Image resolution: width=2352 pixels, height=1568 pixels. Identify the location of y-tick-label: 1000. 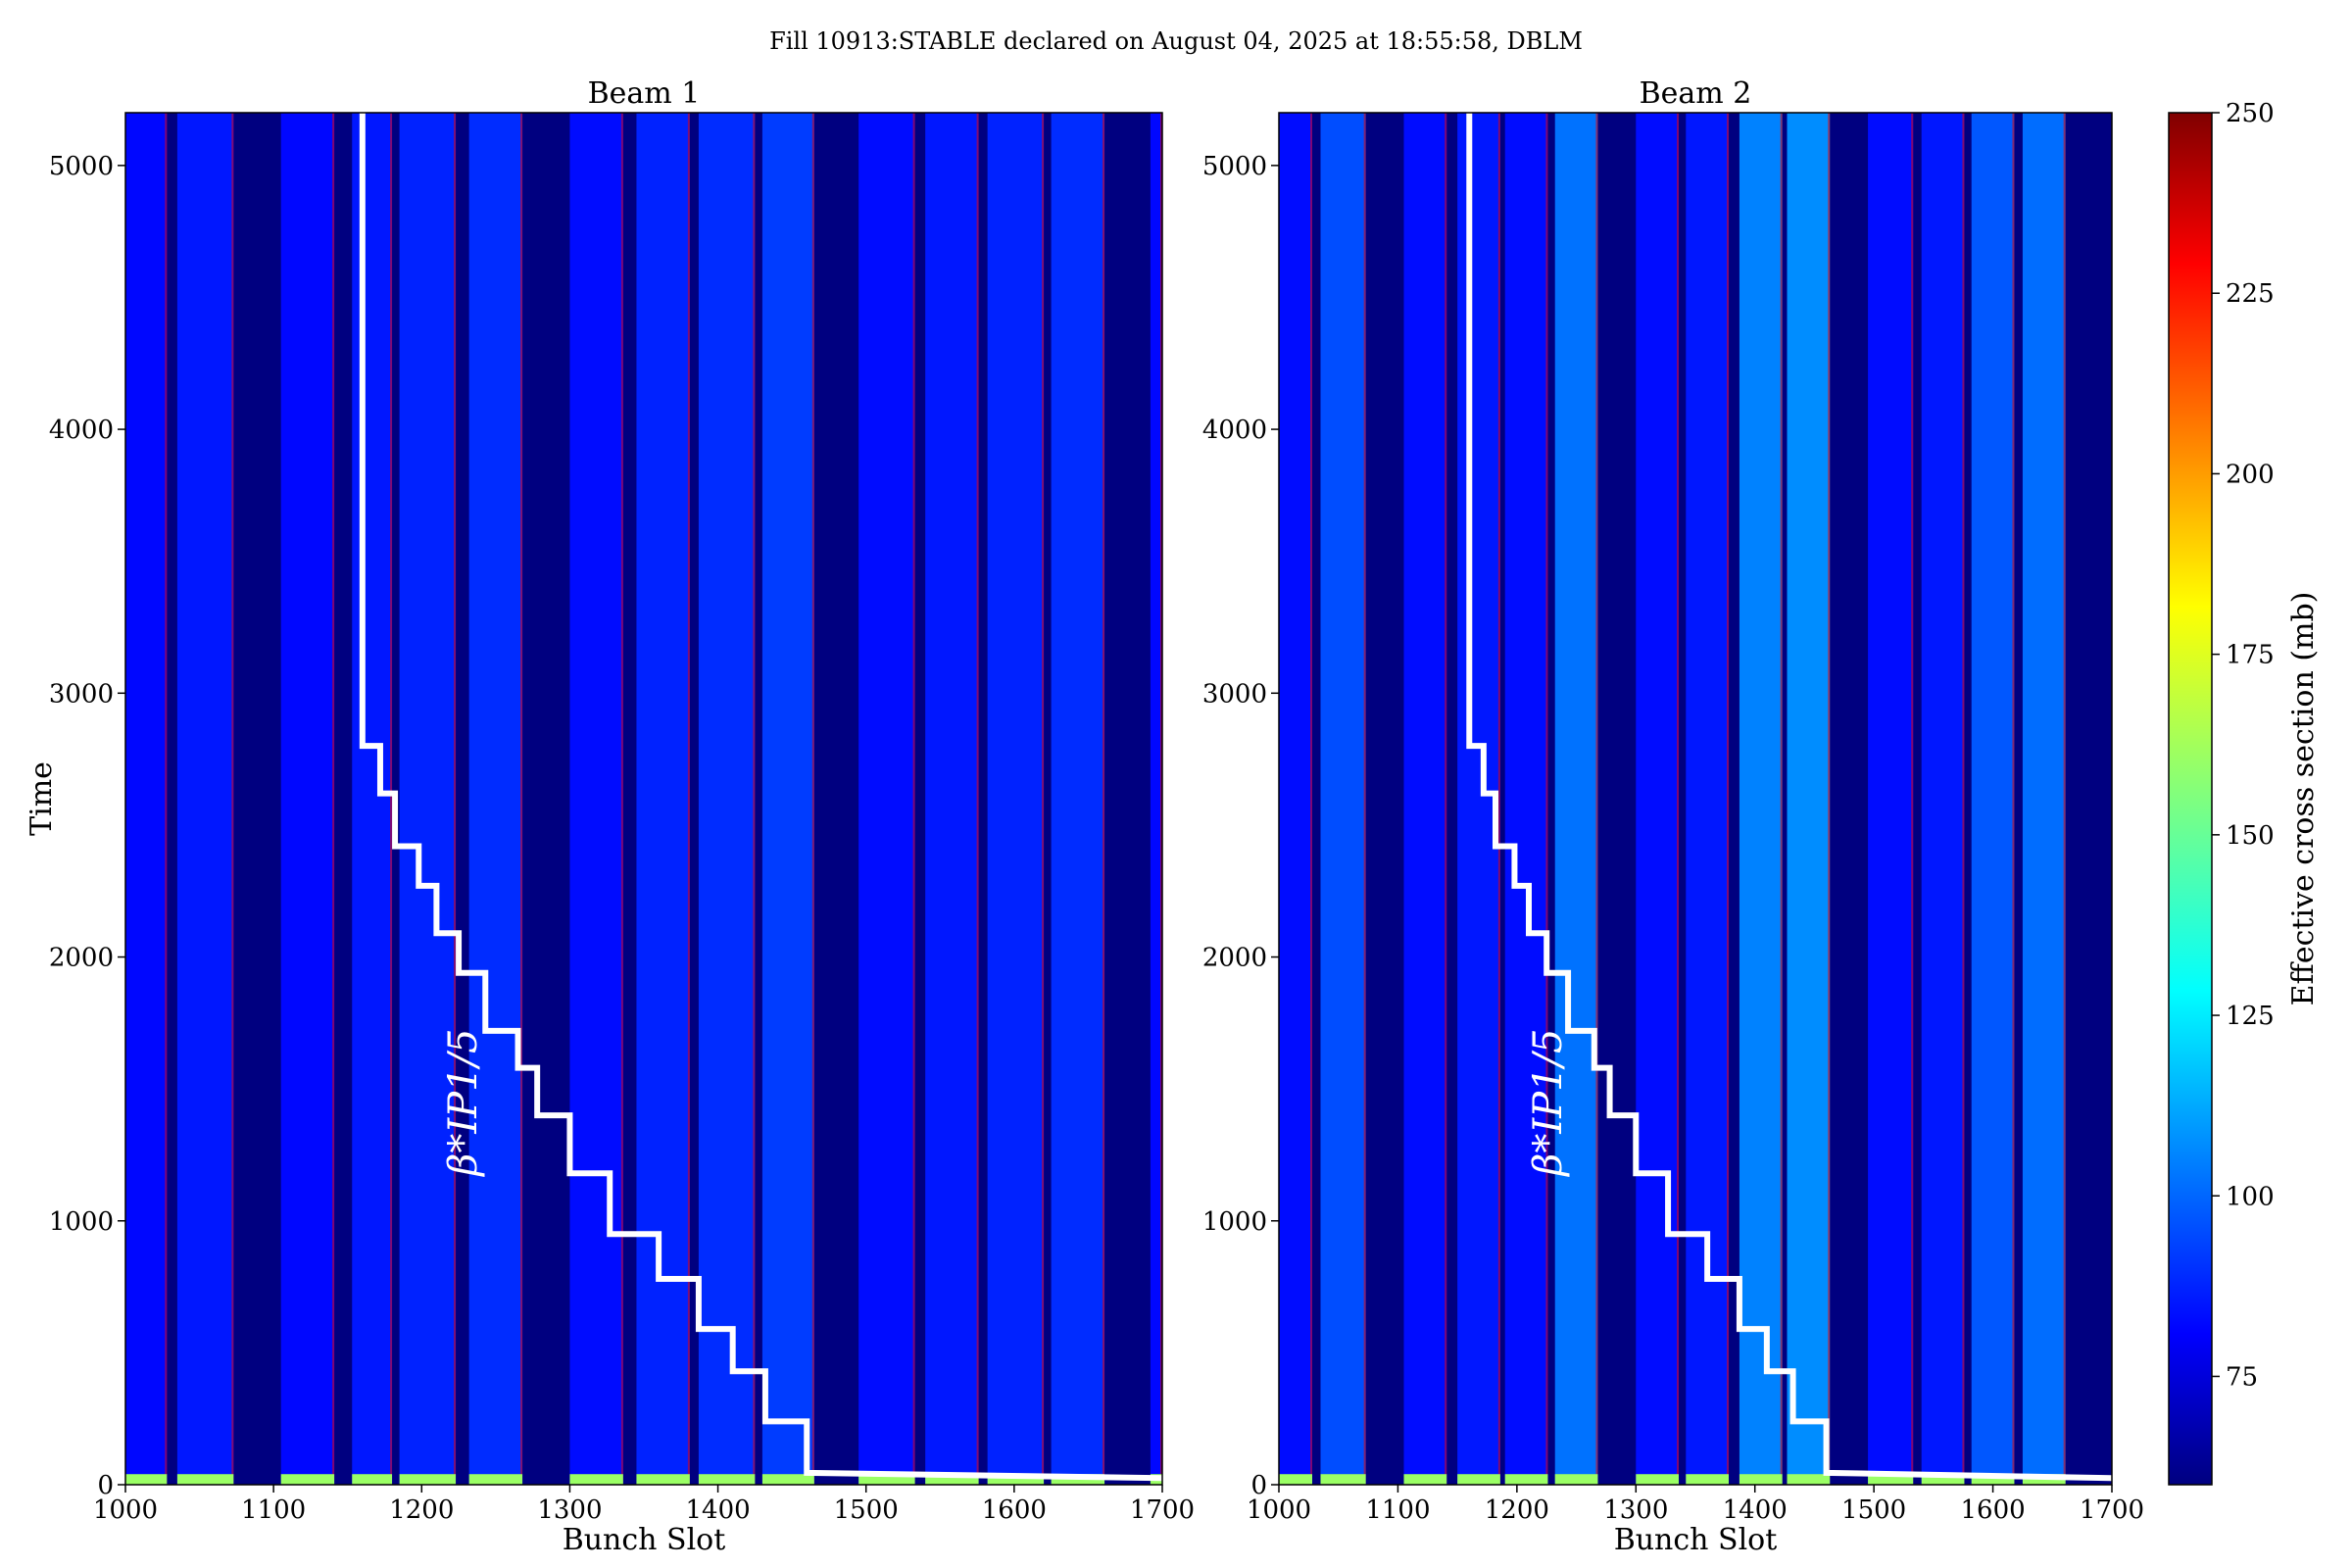
(81, 1222).